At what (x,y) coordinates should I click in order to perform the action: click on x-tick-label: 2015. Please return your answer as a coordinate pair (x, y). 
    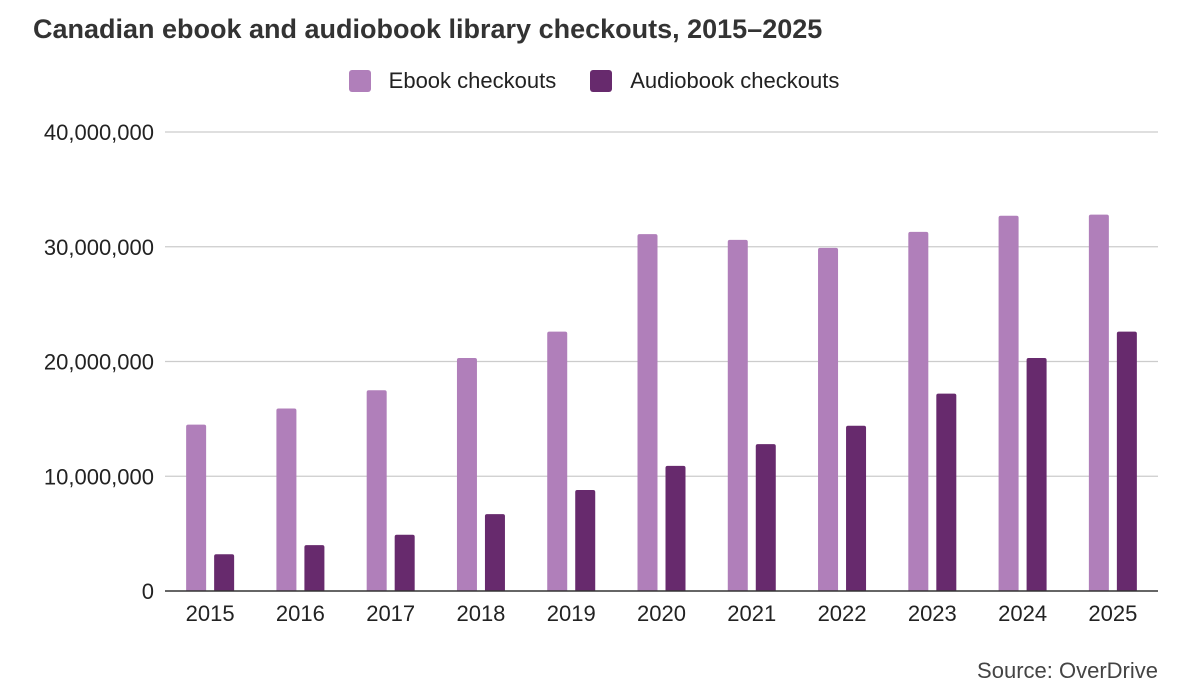
    Looking at the image, I should click on (210, 613).